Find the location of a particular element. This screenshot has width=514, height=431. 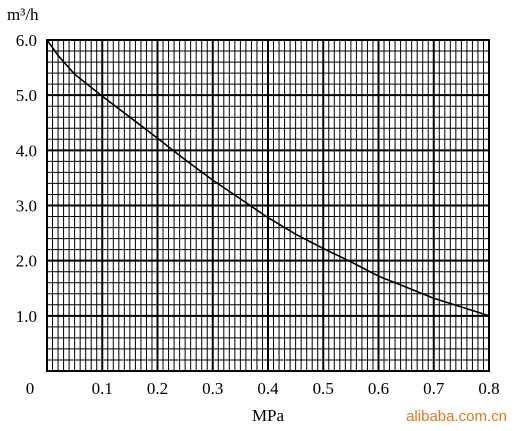

x-tick-label: 0.3 is located at coordinates (212, 388).